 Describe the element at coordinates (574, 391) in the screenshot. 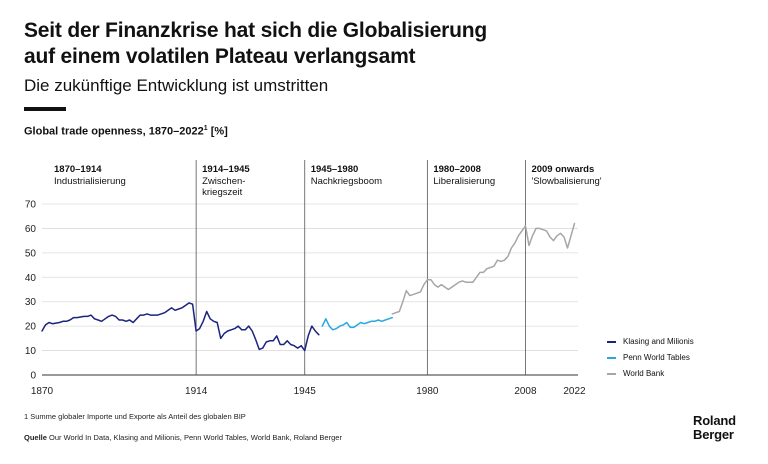

I see `x-tick-label: 2022` at that location.